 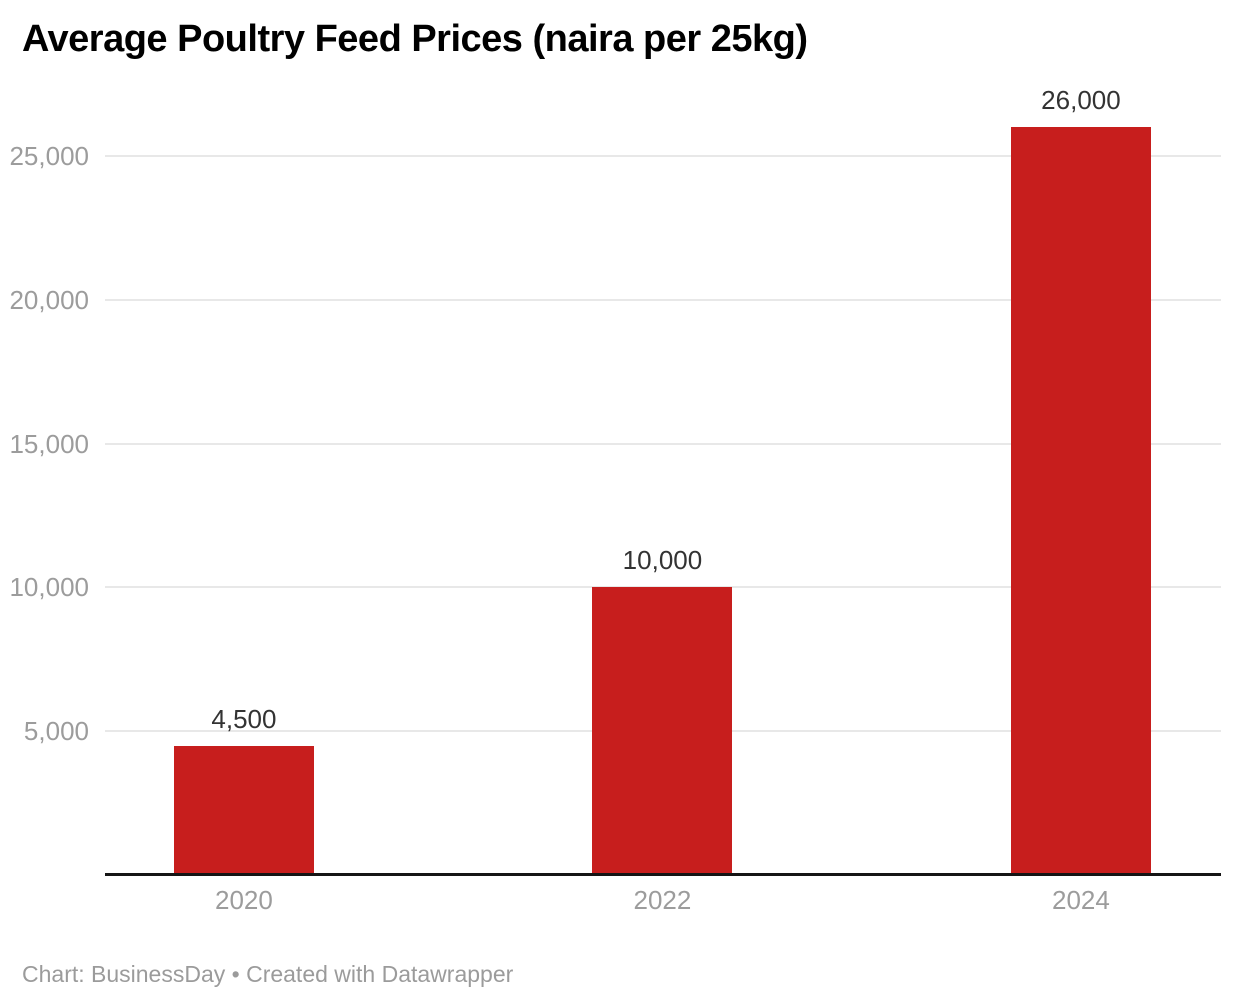 I want to click on y-axis-tick-label: 5,000, so click(x=56, y=731).